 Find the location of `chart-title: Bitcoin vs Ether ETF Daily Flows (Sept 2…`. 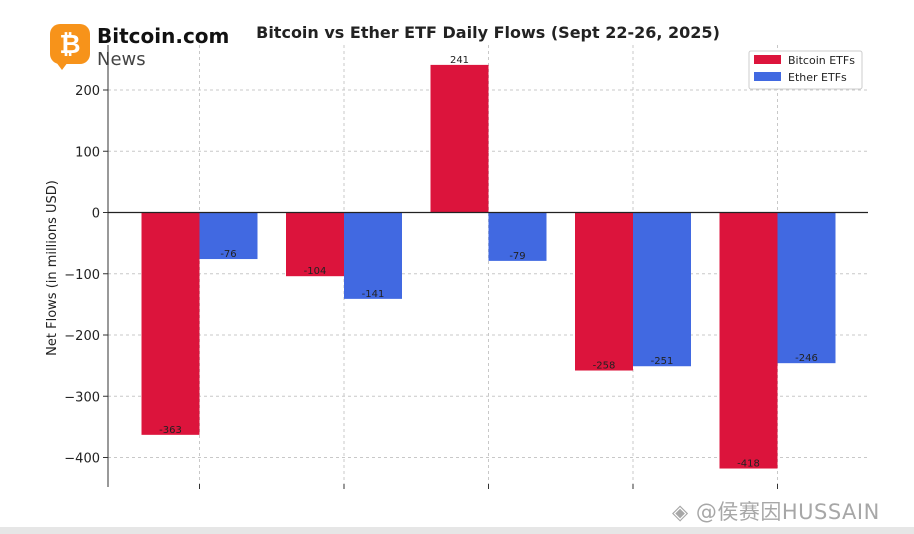

chart-title: Bitcoin vs Ether ETF Daily Flows (Sept 2… is located at coordinates (488, 32).